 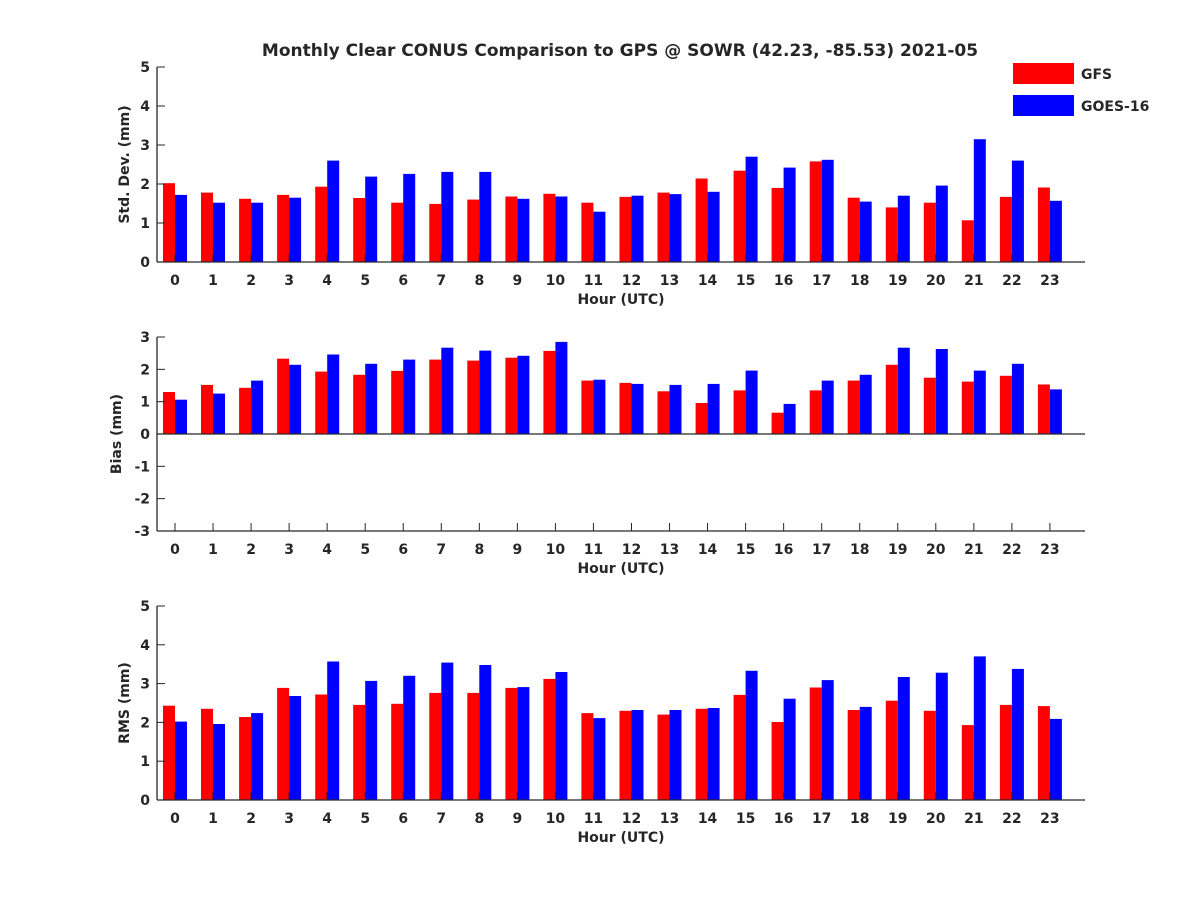 What do you see at coordinates (1043, 73) in the screenshot?
I see `legend-swatch-gfs` at bounding box center [1043, 73].